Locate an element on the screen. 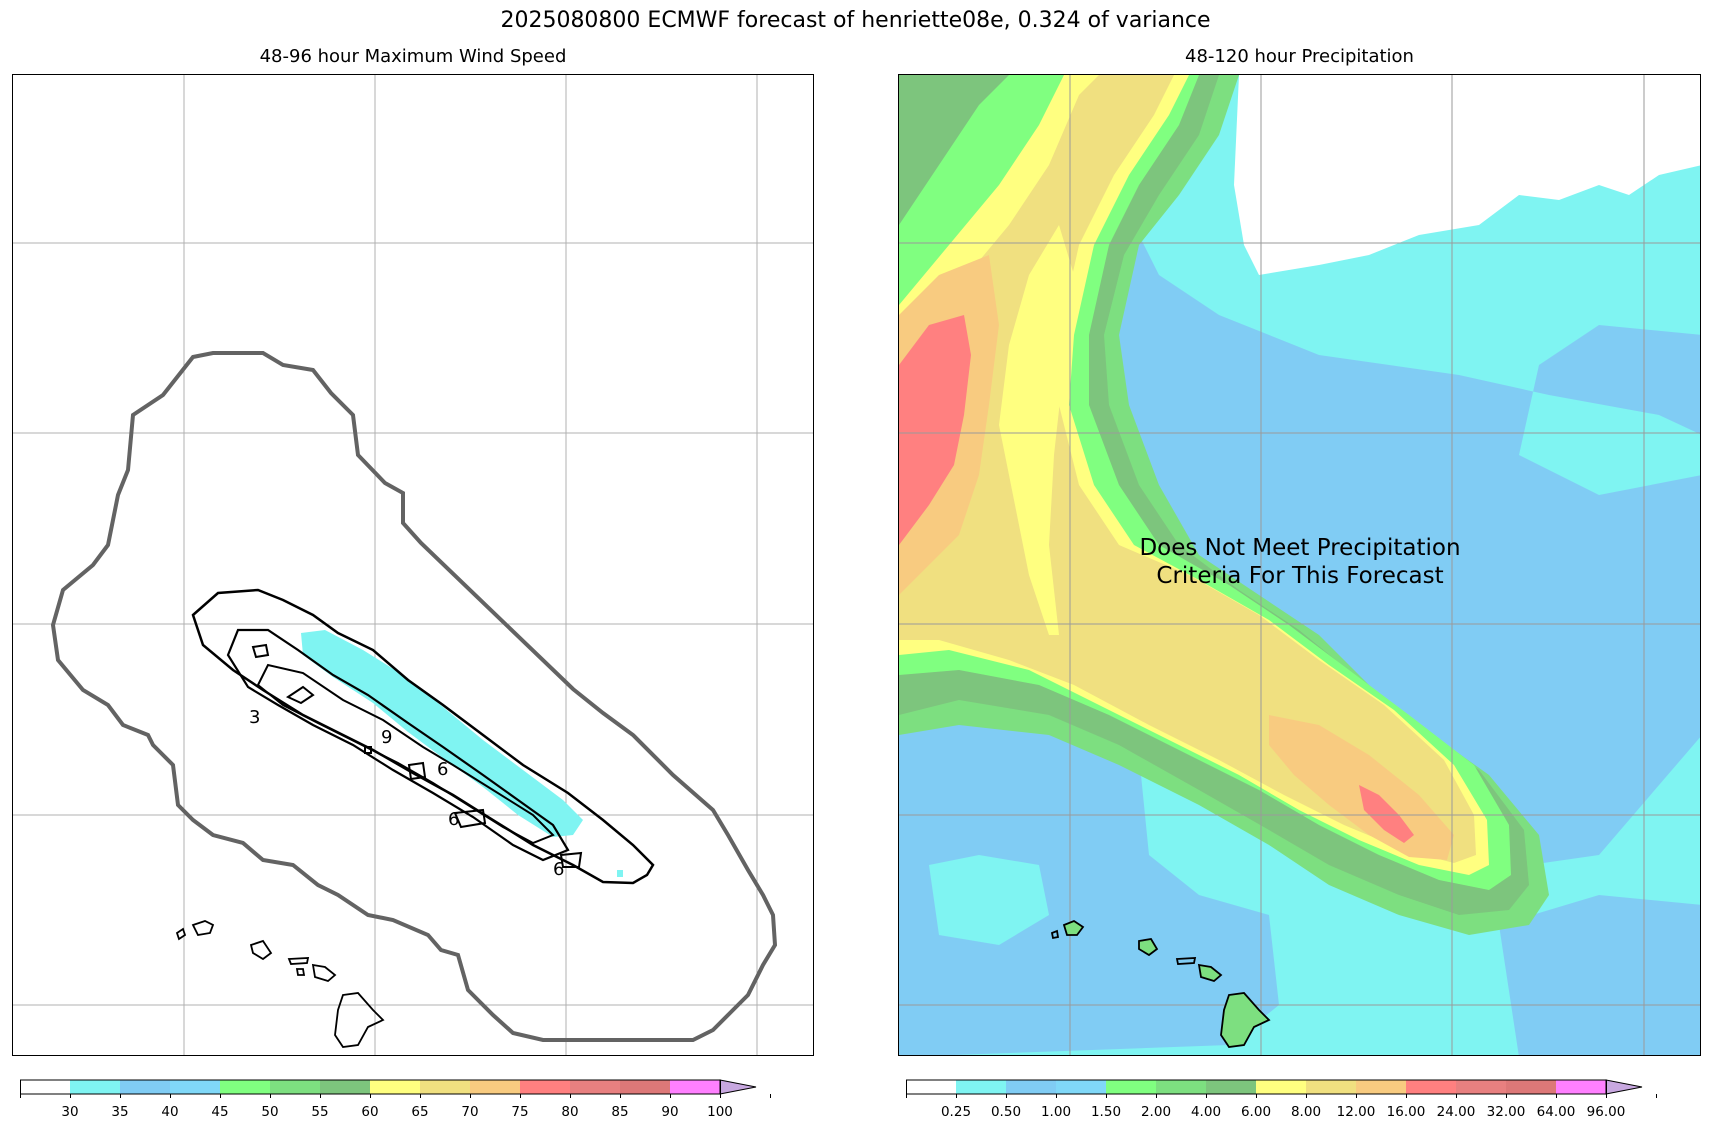  colorbar-tick-label: 1.00 is located at coordinates (1056, 1112).